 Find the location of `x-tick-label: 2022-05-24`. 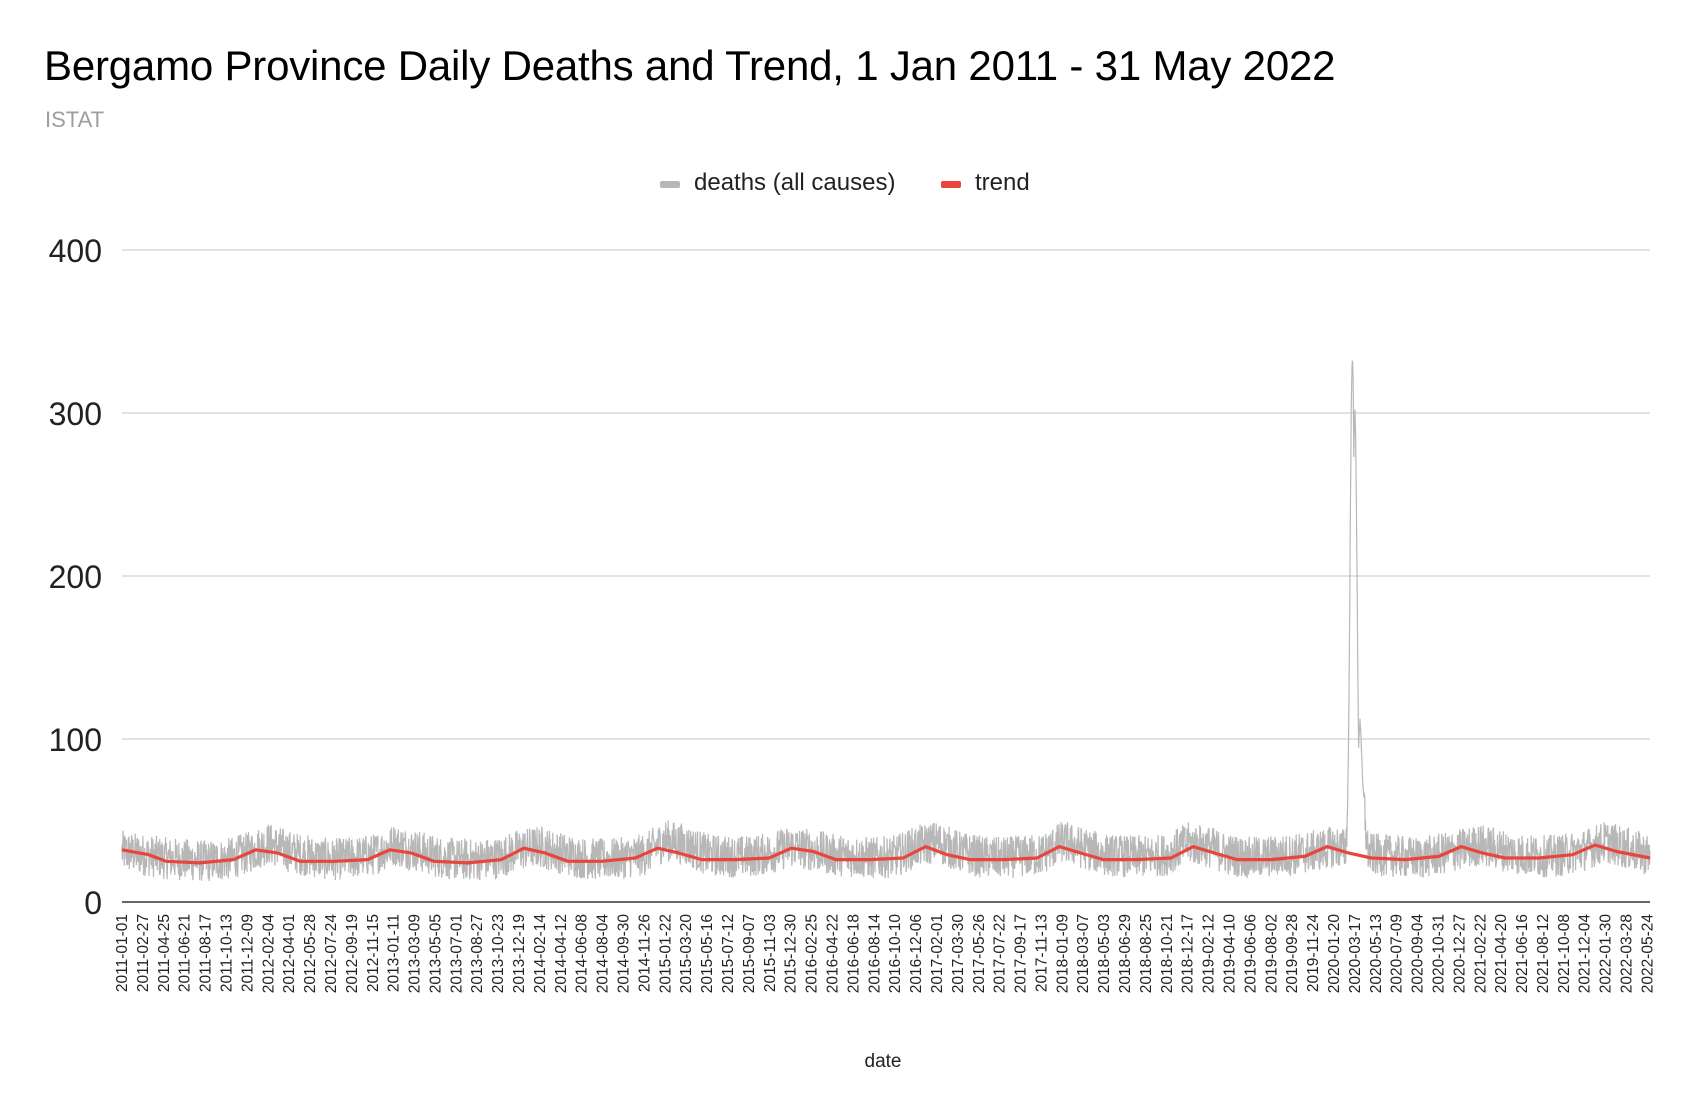

x-tick-label: 2022-05-24 is located at coordinates (1647, 954).